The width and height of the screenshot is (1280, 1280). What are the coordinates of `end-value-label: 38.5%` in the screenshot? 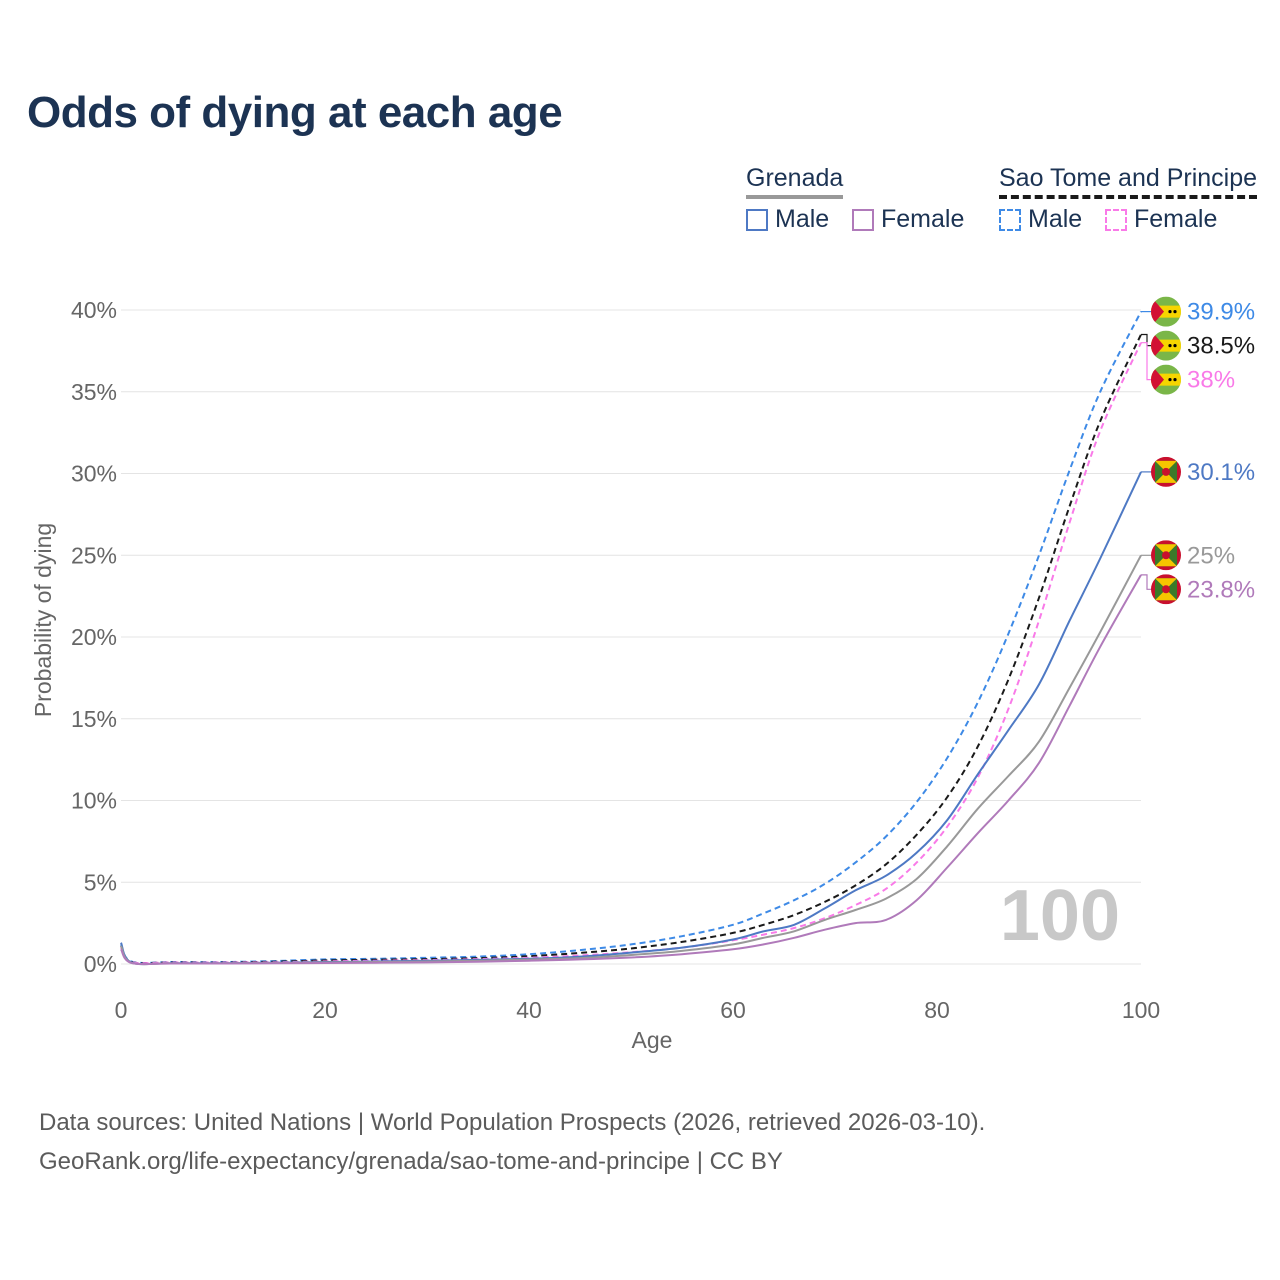 It's located at (1221, 346).